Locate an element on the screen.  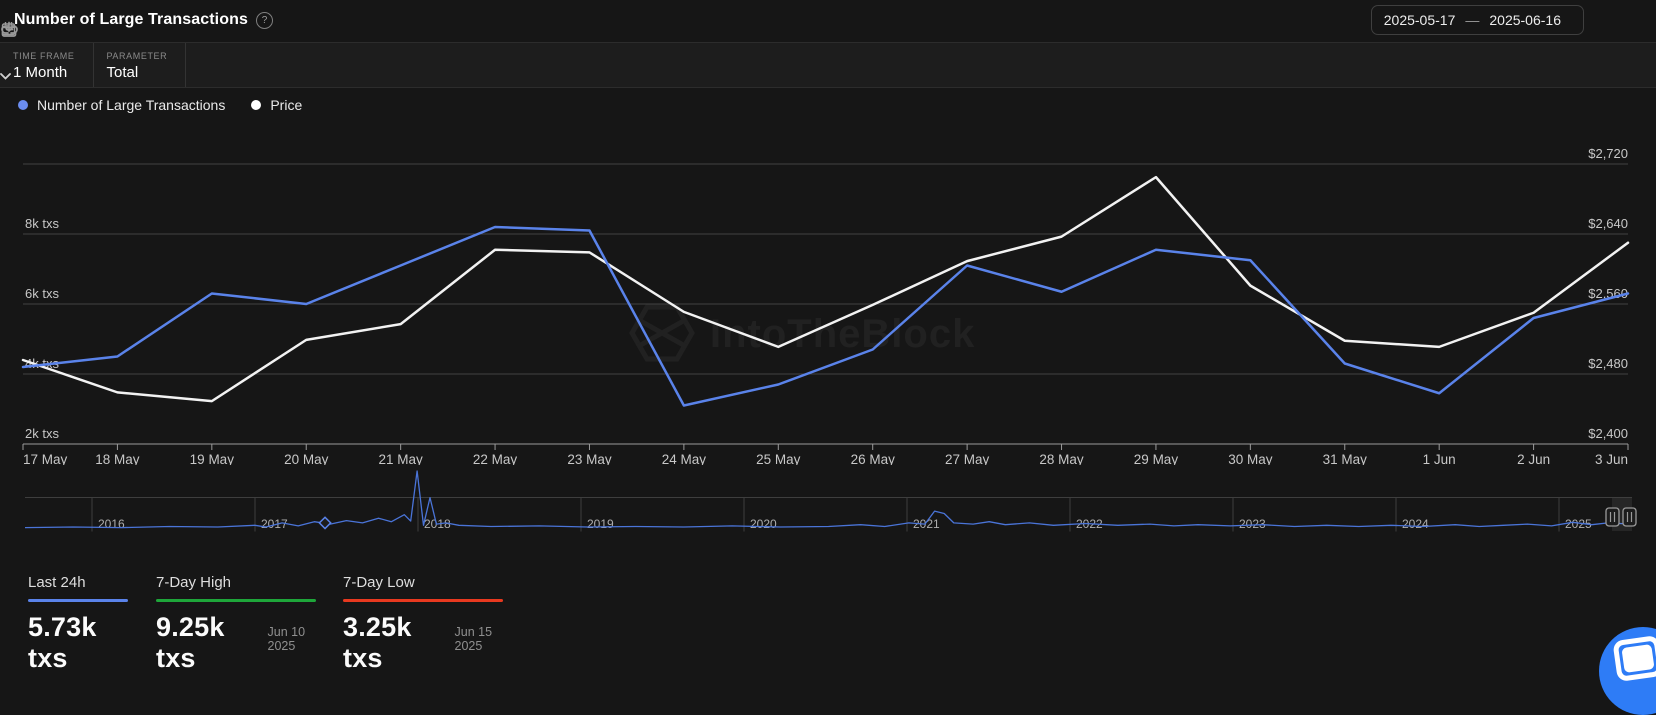
legend-label-price: Price is located at coordinates (286, 105).